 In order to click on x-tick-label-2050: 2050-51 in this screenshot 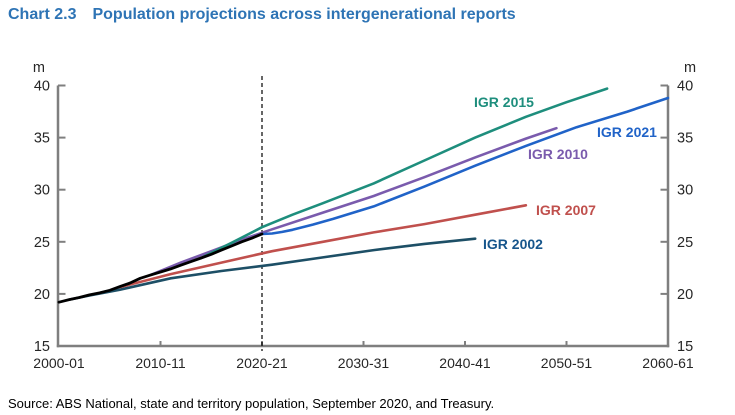, I will do `click(567, 363)`.